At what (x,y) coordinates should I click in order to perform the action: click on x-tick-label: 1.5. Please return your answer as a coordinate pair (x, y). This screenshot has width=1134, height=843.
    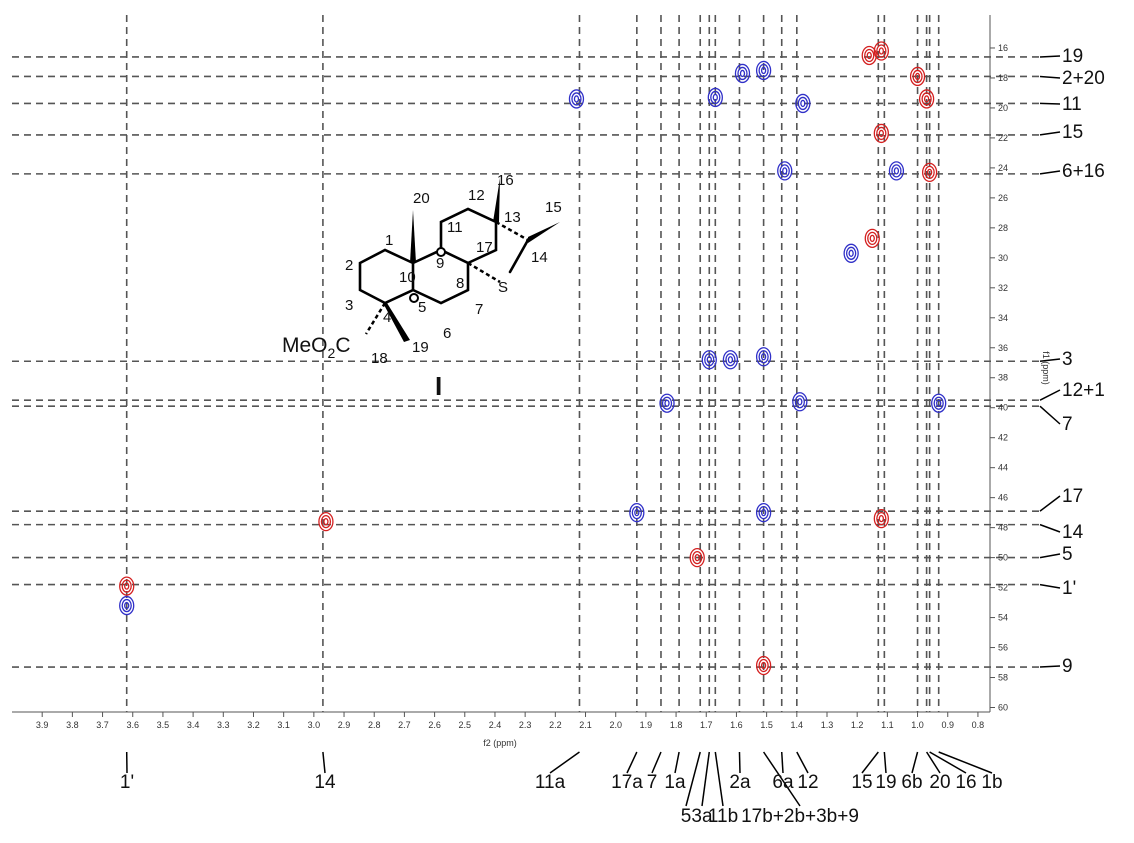
    Looking at the image, I should click on (766, 725).